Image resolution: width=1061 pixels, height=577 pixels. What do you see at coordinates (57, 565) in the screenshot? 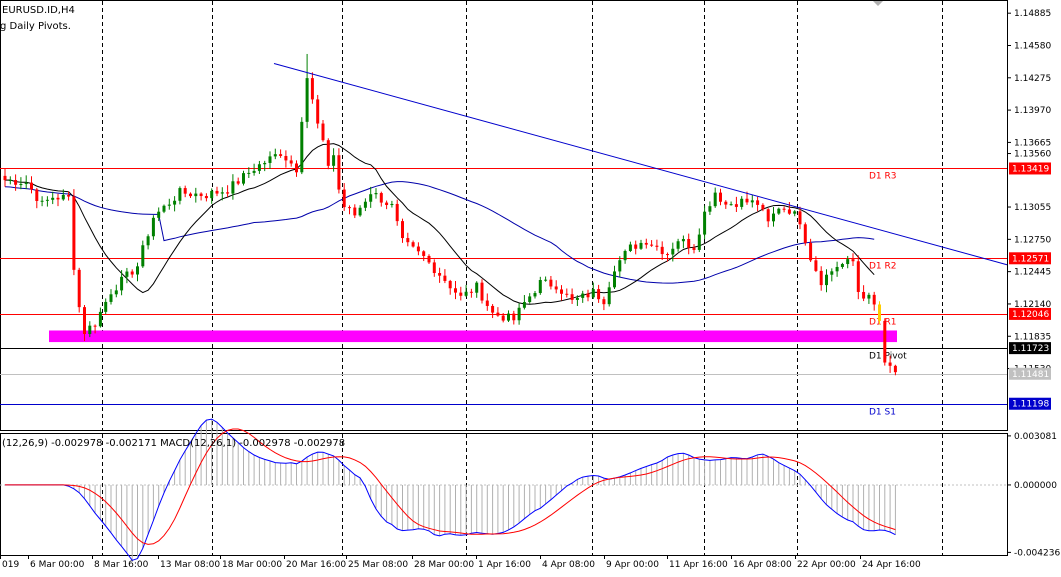
I see `time-tick-label: 6 Mar 00:00` at bounding box center [57, 565].